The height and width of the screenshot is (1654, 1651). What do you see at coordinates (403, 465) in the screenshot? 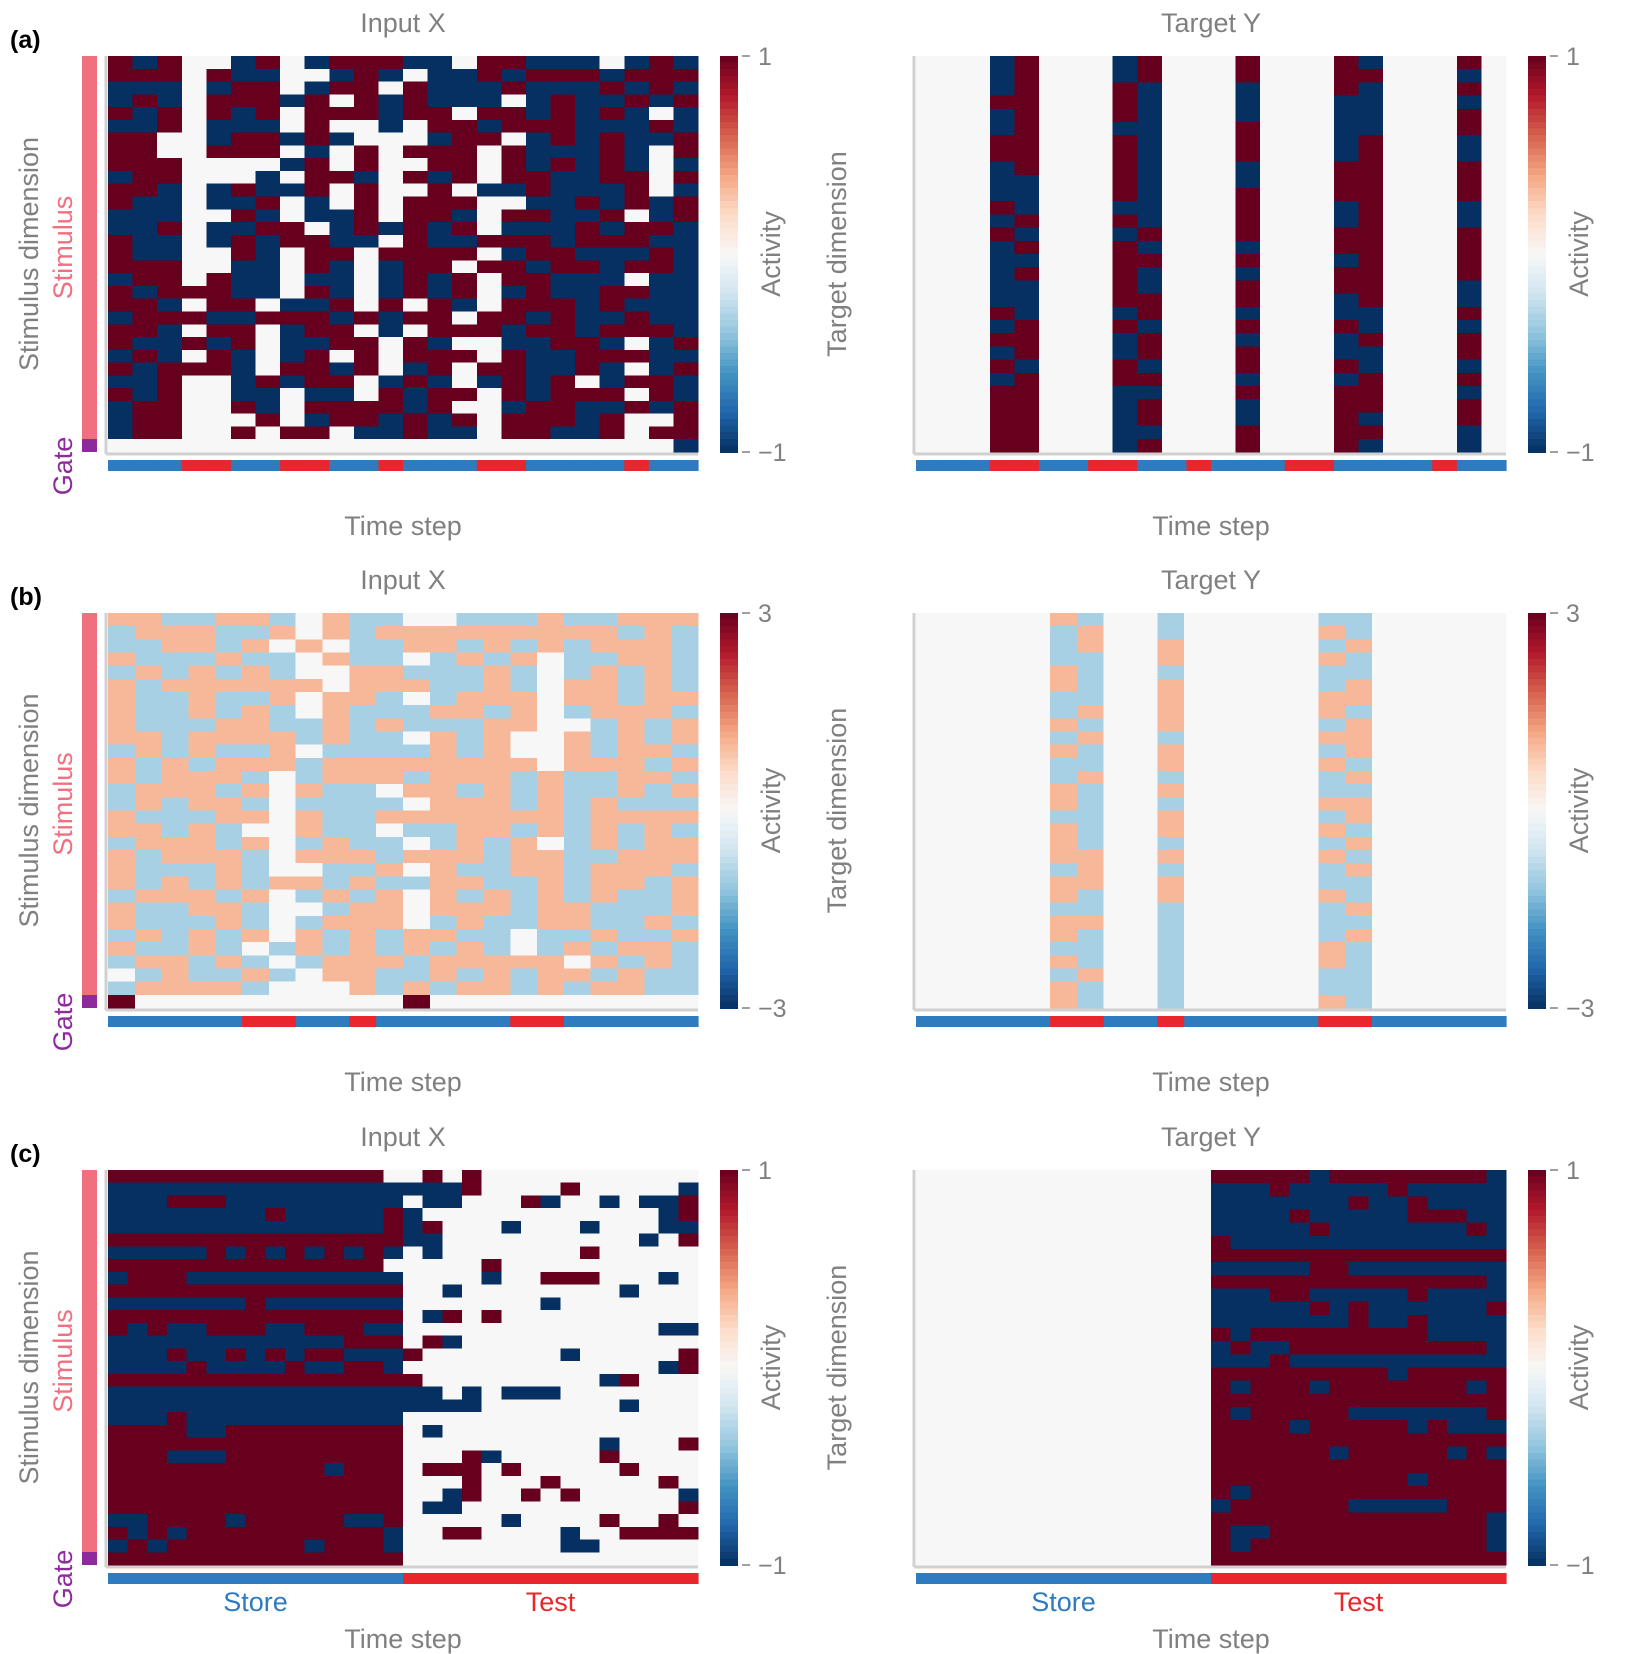
I see `phase-strip` at bounding box center [403, 465].